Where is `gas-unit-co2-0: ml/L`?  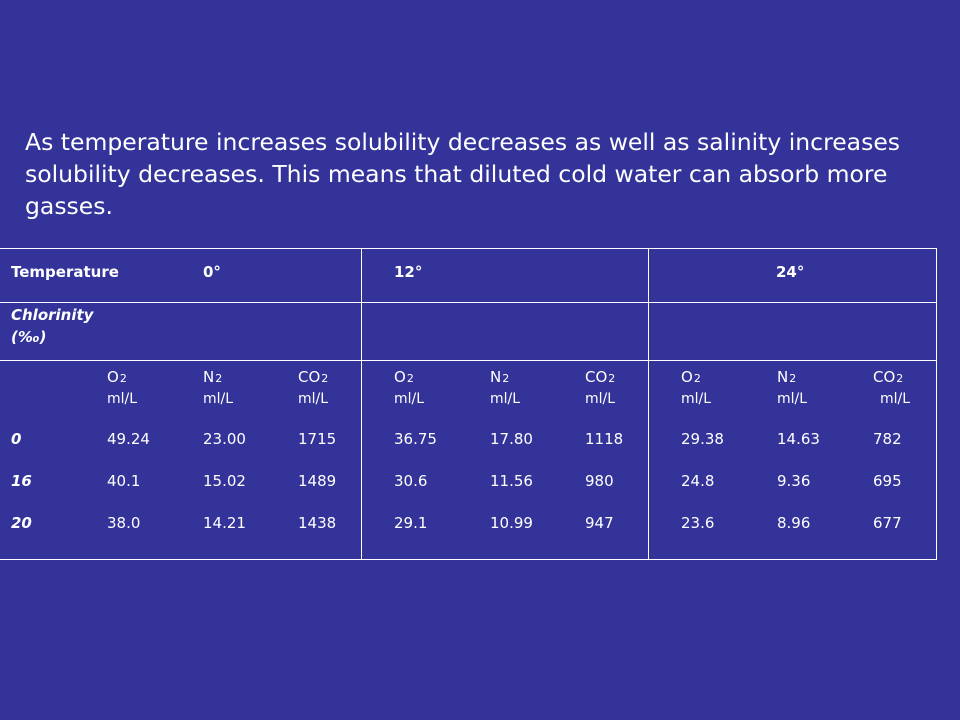
gas-unit-co2-0: ml/L is located at coordinates (313, 399).